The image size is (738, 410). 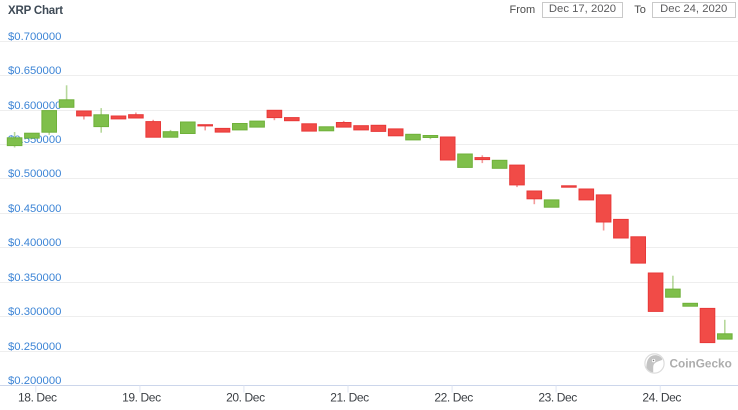 What do you see at coordinates (141, 398) in the screenshot?
I see `svg-text: 19. Dec` at bounding box center [141, 398].